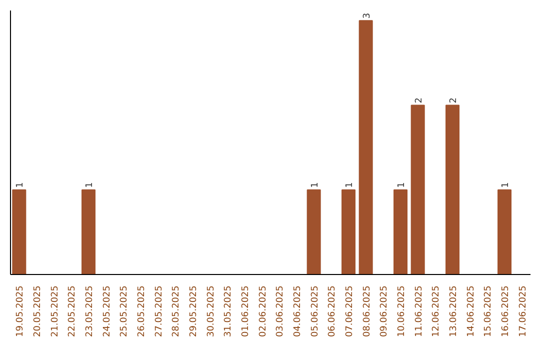 This screenshot has height=340, width=540. What do you see at coordinates (38, 312) in the screenshot?
I see `x-tick-label: 20.05.2025` at bounding box center [38, 312].